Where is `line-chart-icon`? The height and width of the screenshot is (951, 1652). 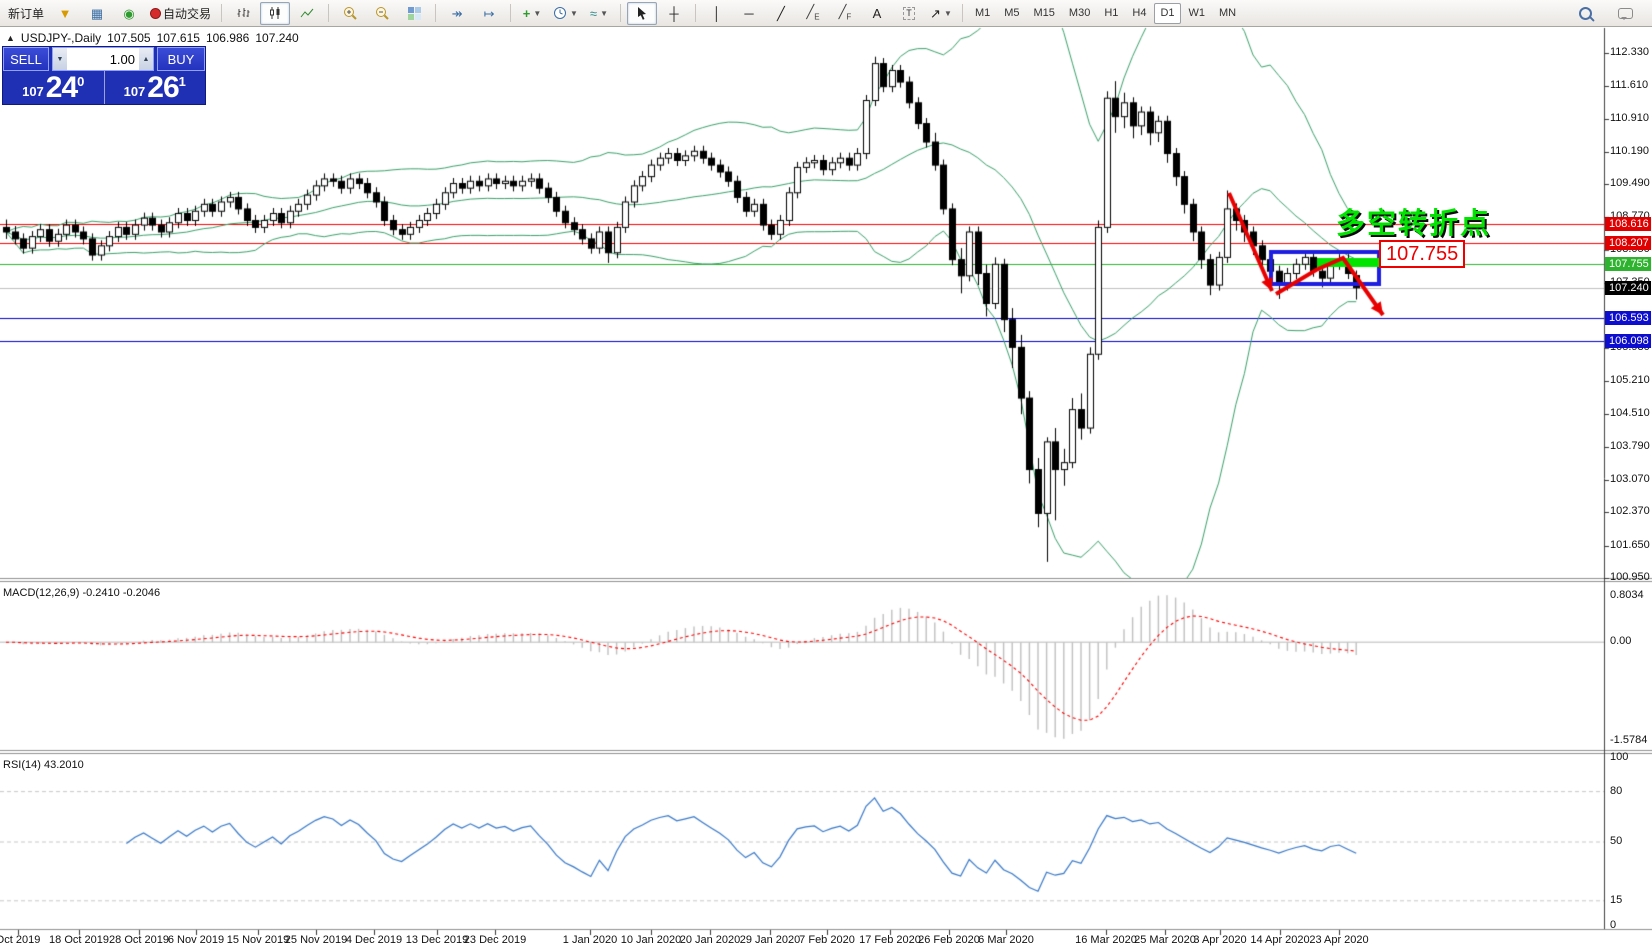 line-chart-icon is located at coordinates (307, 13).